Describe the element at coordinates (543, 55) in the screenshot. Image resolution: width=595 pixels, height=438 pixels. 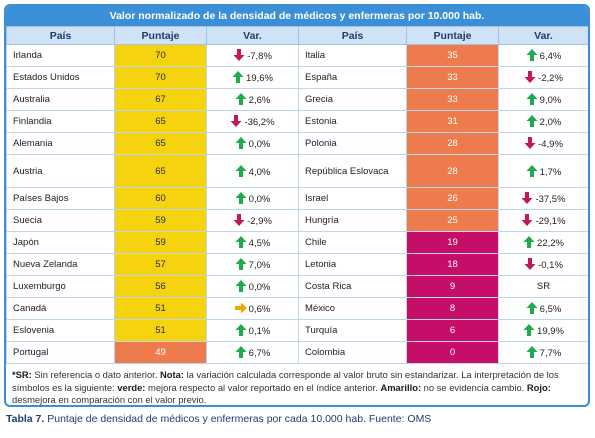
I see `variation-cell: 6,4%` at that location.